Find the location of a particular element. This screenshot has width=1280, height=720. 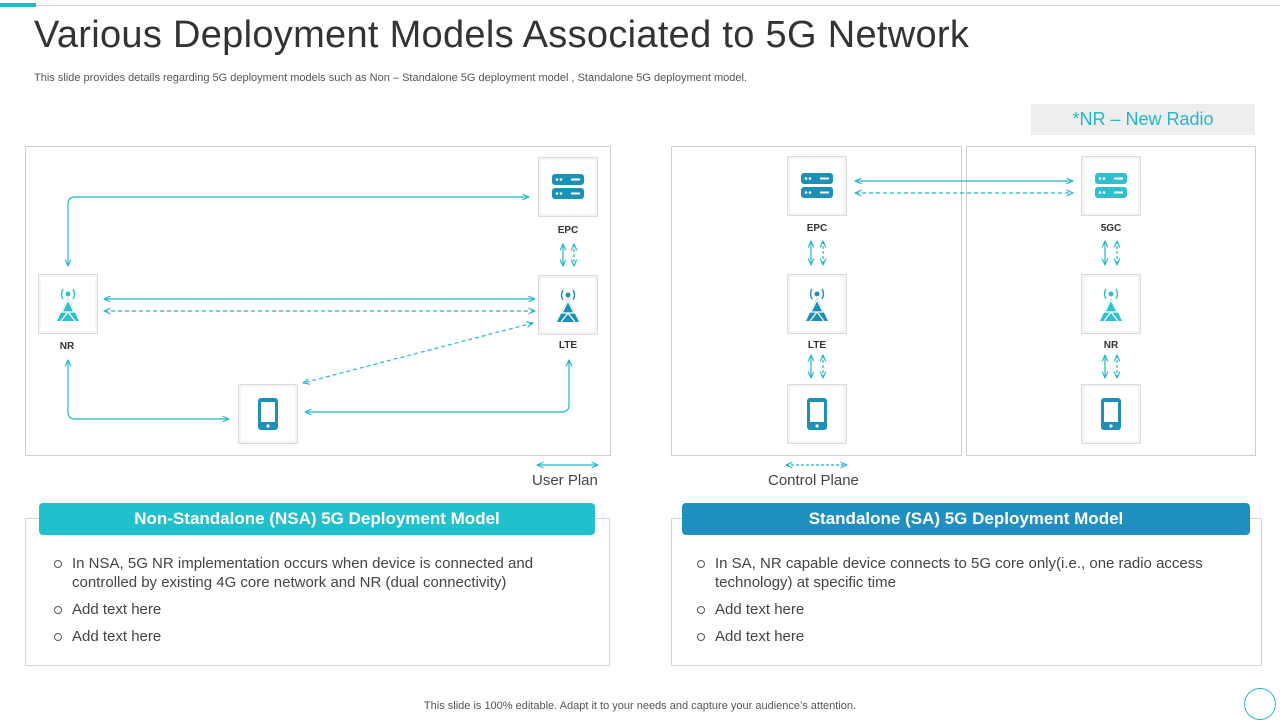

sa-lte-label: LTE is located at coordinates (817, 345).